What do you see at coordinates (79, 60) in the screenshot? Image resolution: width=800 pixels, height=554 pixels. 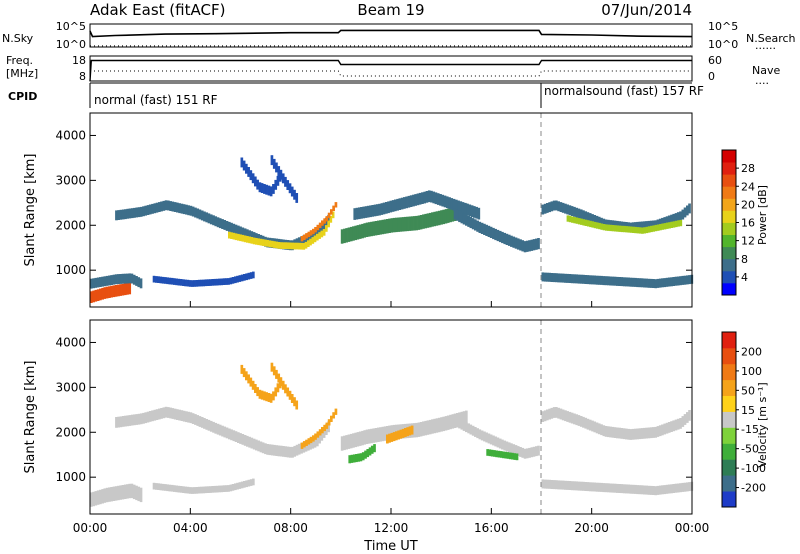 I see `freq-tick-top: 18` at bounding box center [79, 60].